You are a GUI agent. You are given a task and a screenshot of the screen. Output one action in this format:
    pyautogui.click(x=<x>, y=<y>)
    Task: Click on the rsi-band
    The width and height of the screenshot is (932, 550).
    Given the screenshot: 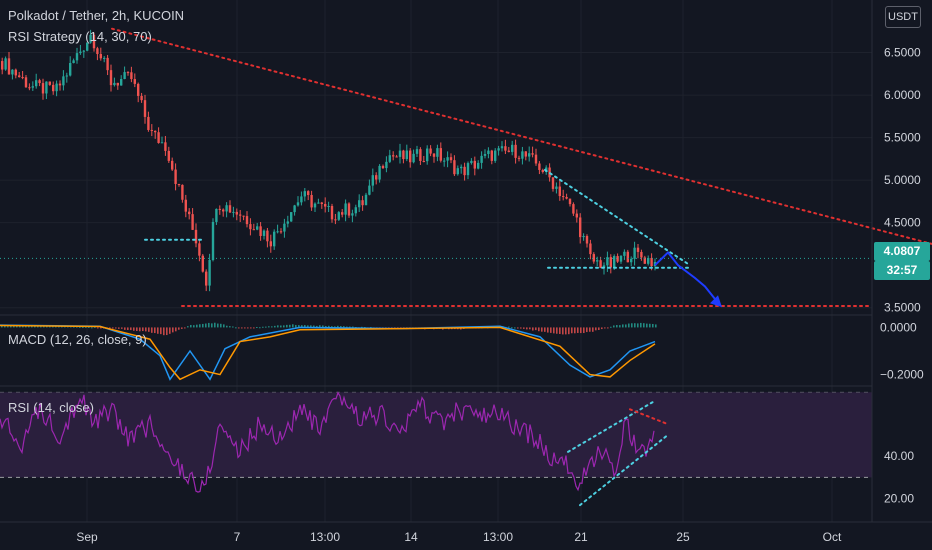 What is the action you would take?
    pyautogui.click(x=436, y=435)
    